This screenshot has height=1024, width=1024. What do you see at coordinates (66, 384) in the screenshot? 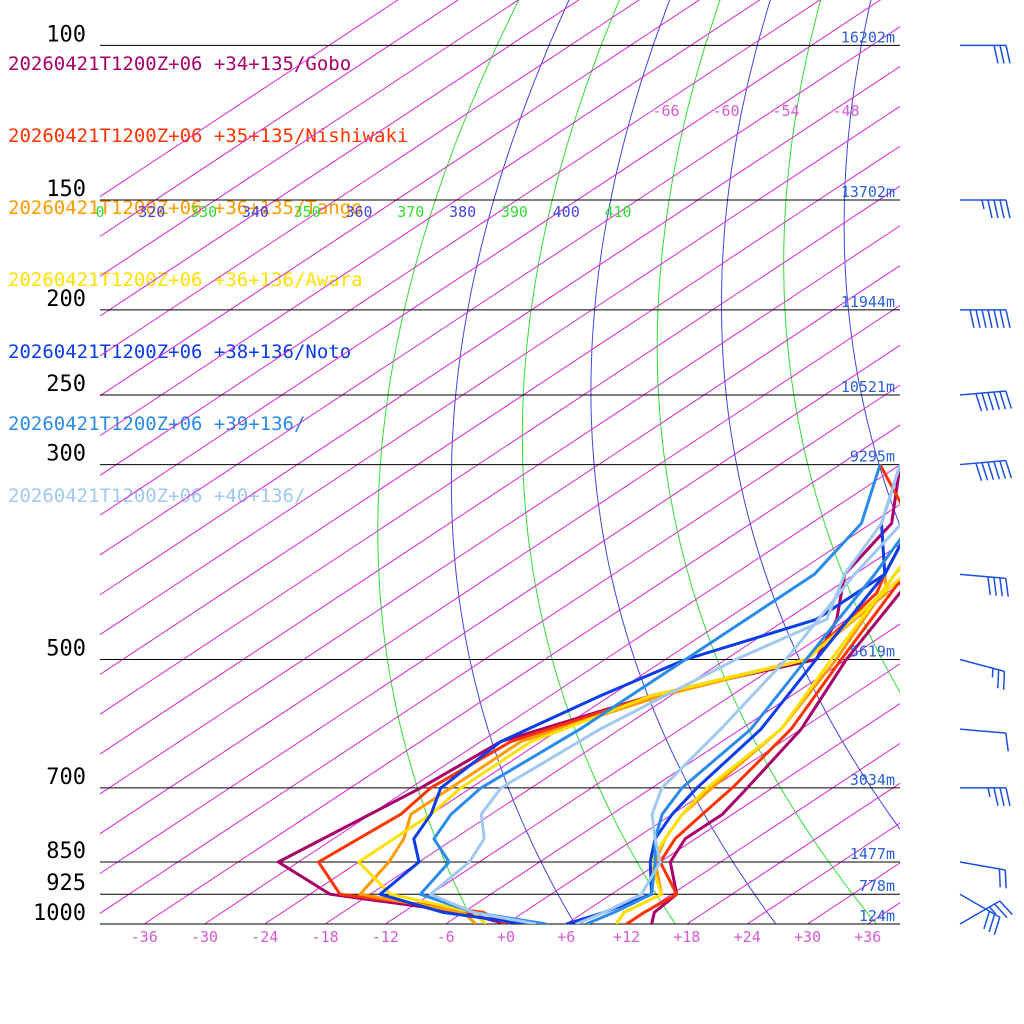
I see `pressure-label: 250` at bounding box center [66, 384].